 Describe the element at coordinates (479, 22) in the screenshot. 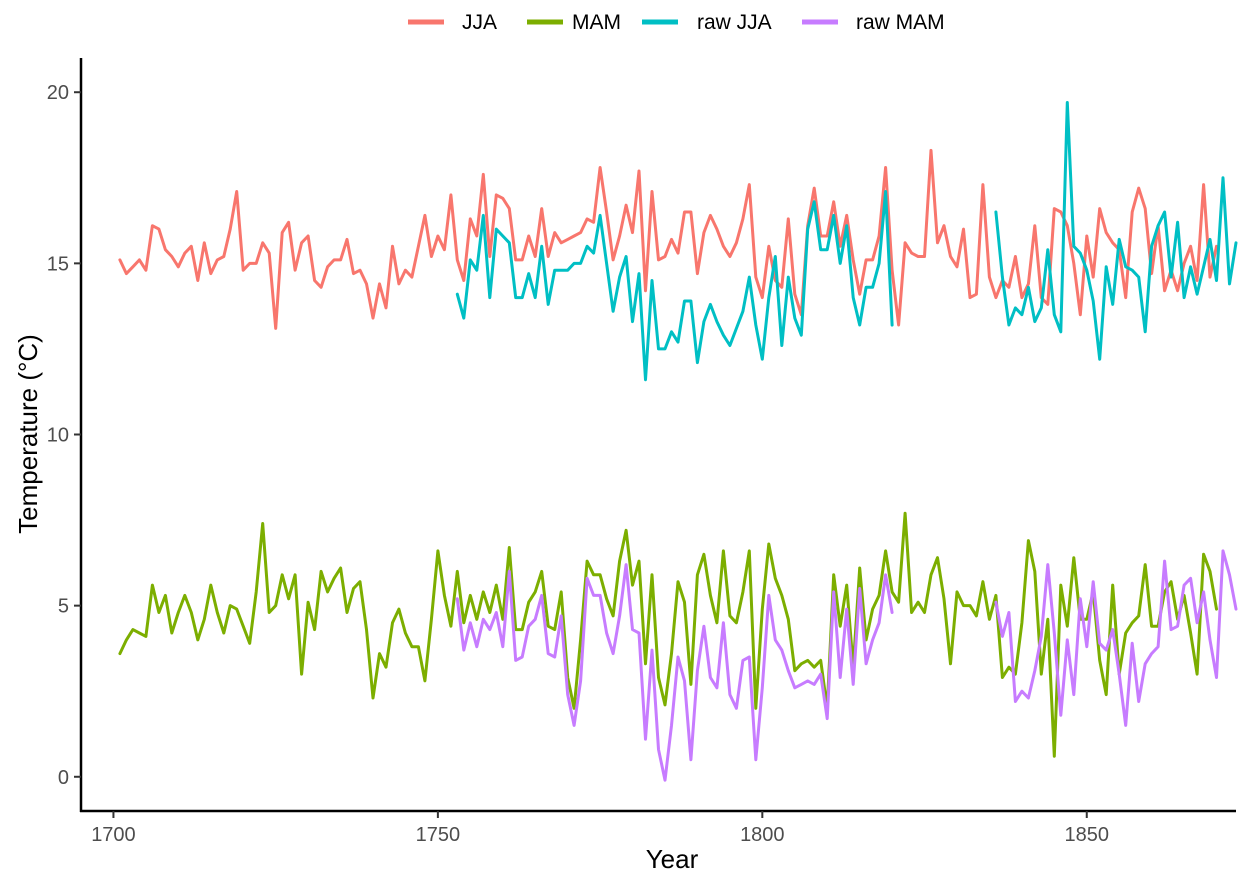

I see `legend-label-jja: JJA` at that location.